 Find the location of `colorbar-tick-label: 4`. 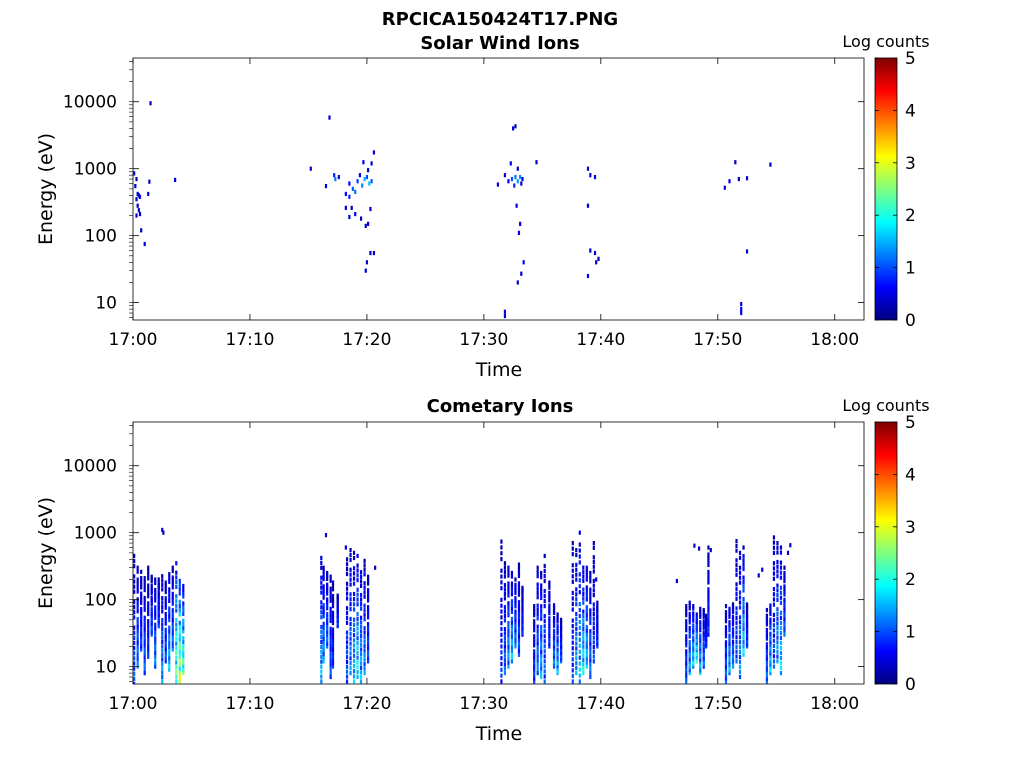

colorbar-tick-label: 4 is located at coordinates (910, 111).